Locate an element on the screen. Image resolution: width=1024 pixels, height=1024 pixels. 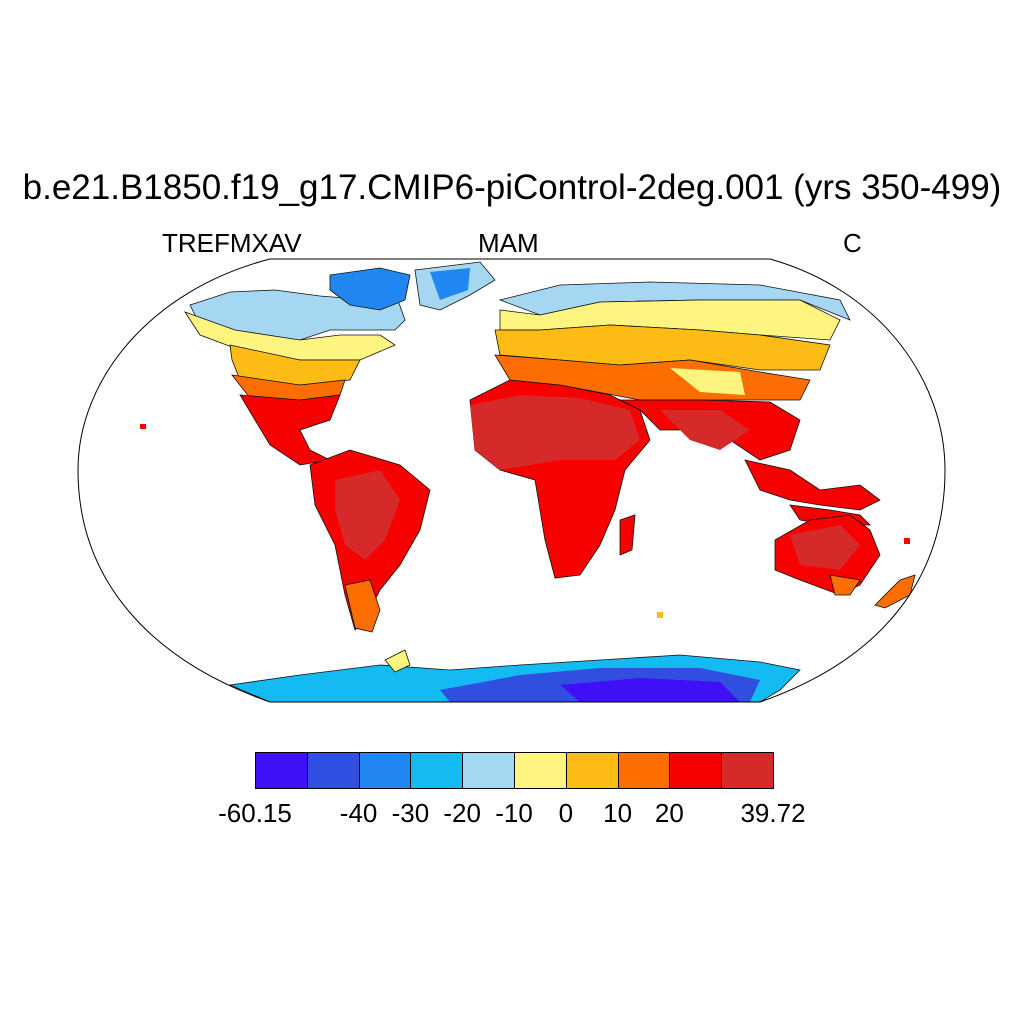
australia-region is located at coordinates (827, 555).